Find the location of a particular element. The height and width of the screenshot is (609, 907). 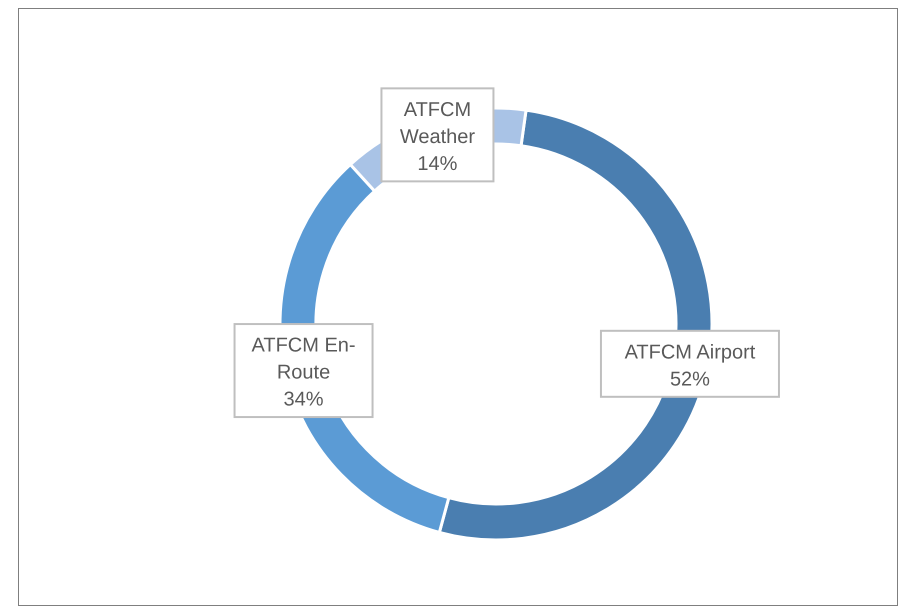

data-label: 14% is located at coordinates (437, 163).